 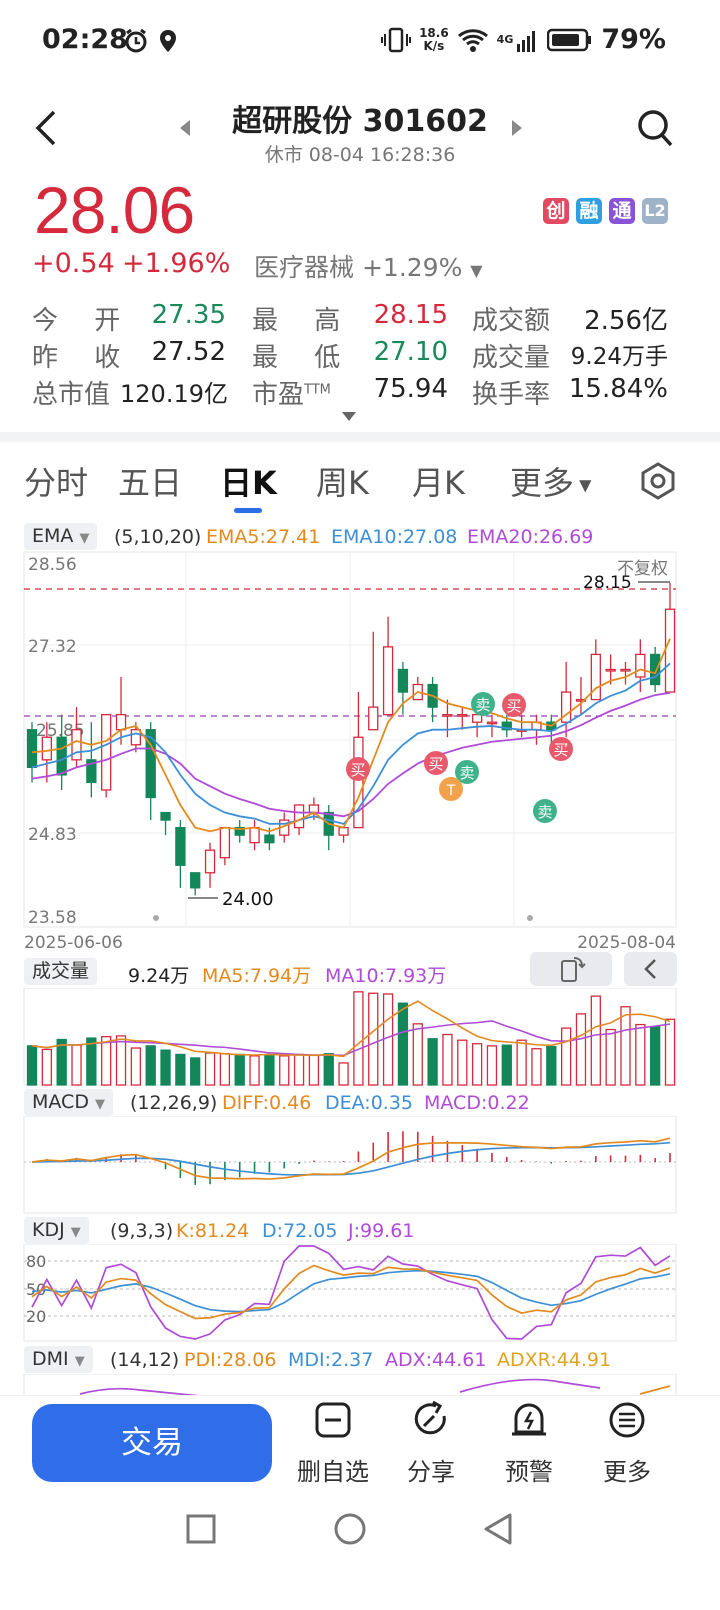 What do you see at coordinates (56, 1230) in the screenshot?
I see `kdj-selector: KDJ ▼` at bounding box center [56, 1230].